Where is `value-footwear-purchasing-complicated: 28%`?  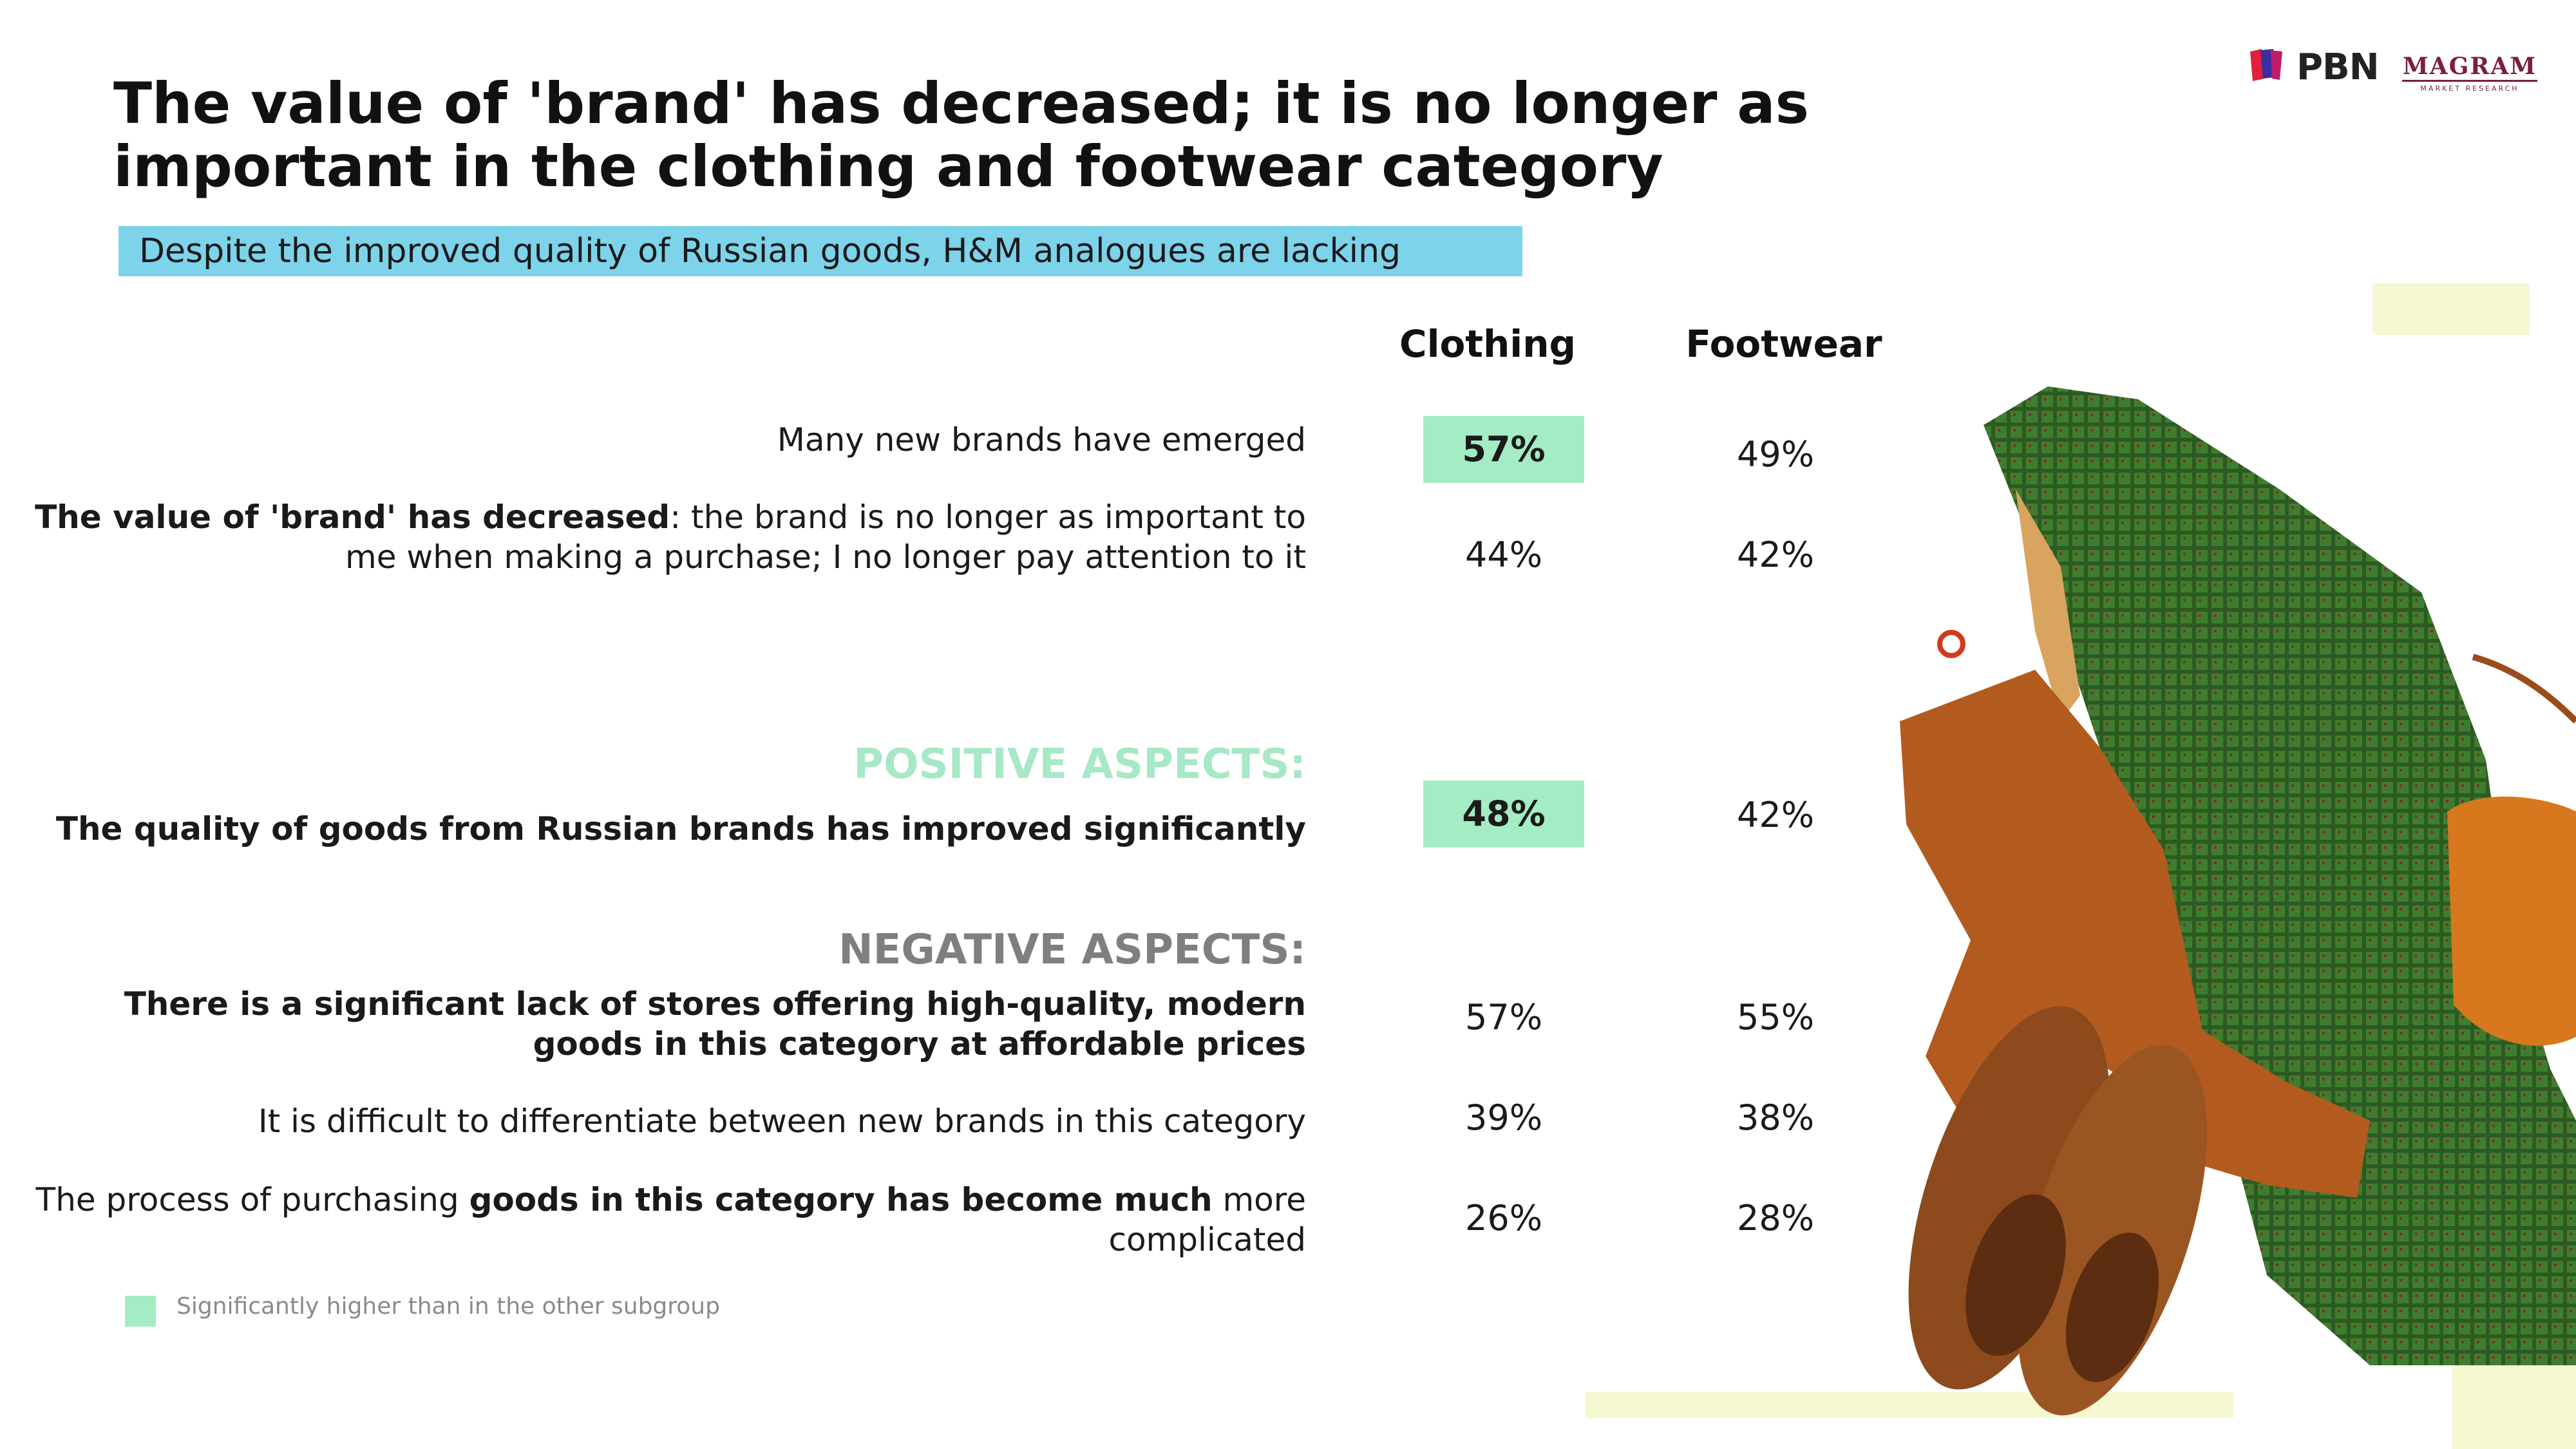 value-footwear-purchasing-complicated: 28% is located at coordinates (1775, 1218).